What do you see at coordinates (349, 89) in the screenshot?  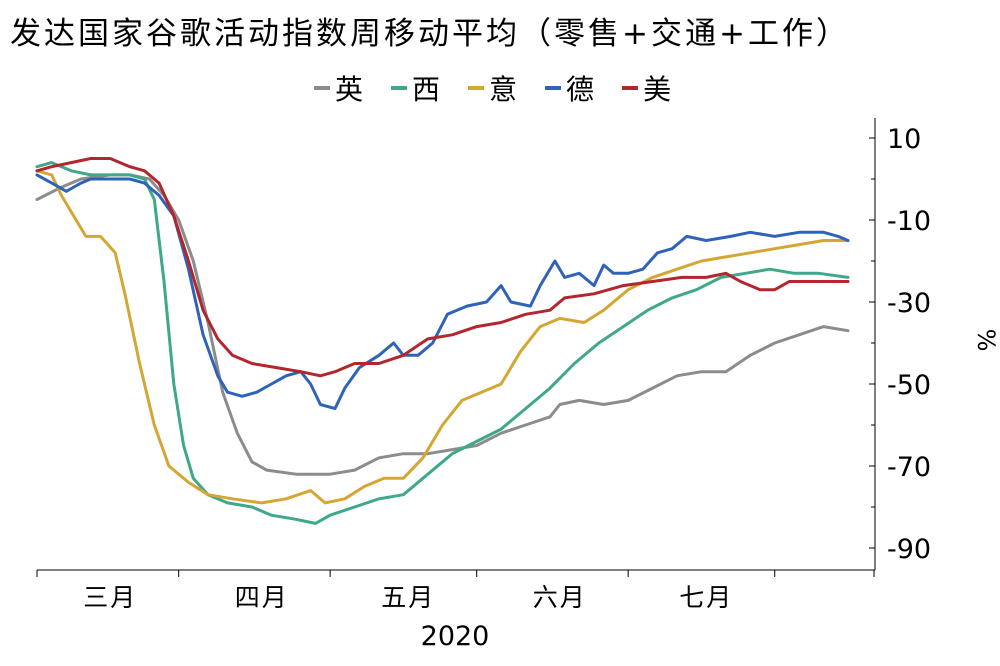 I see `legend-label: 英` at bounding box center [349, 89].